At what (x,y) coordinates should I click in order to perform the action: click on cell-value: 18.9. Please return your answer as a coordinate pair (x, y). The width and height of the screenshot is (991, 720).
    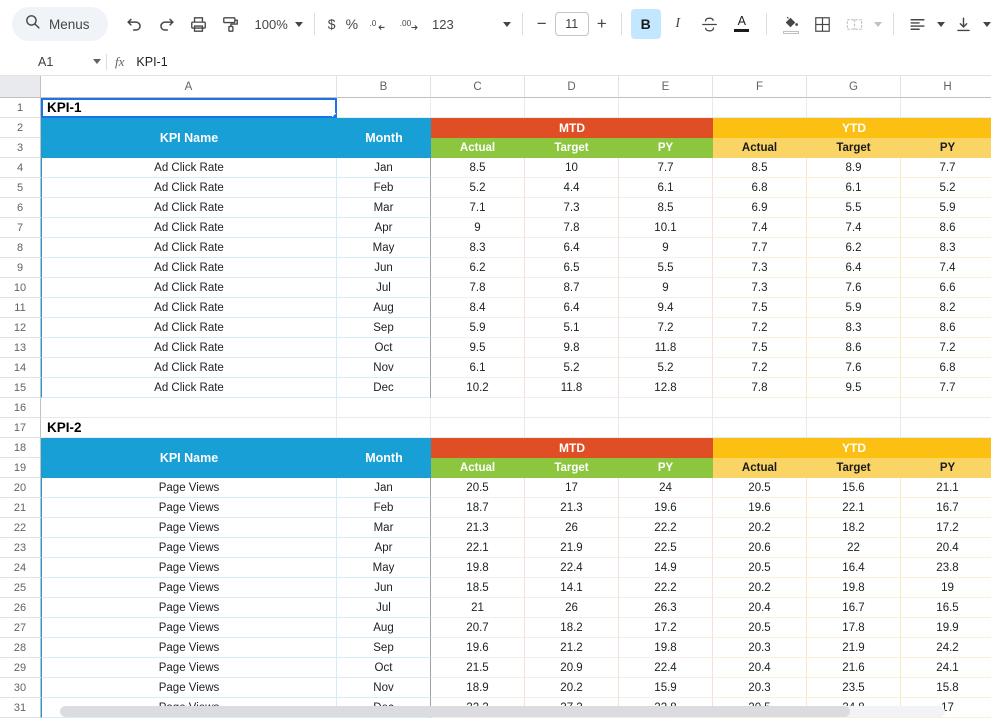
    Looking at the image, I should click on (478, 688).